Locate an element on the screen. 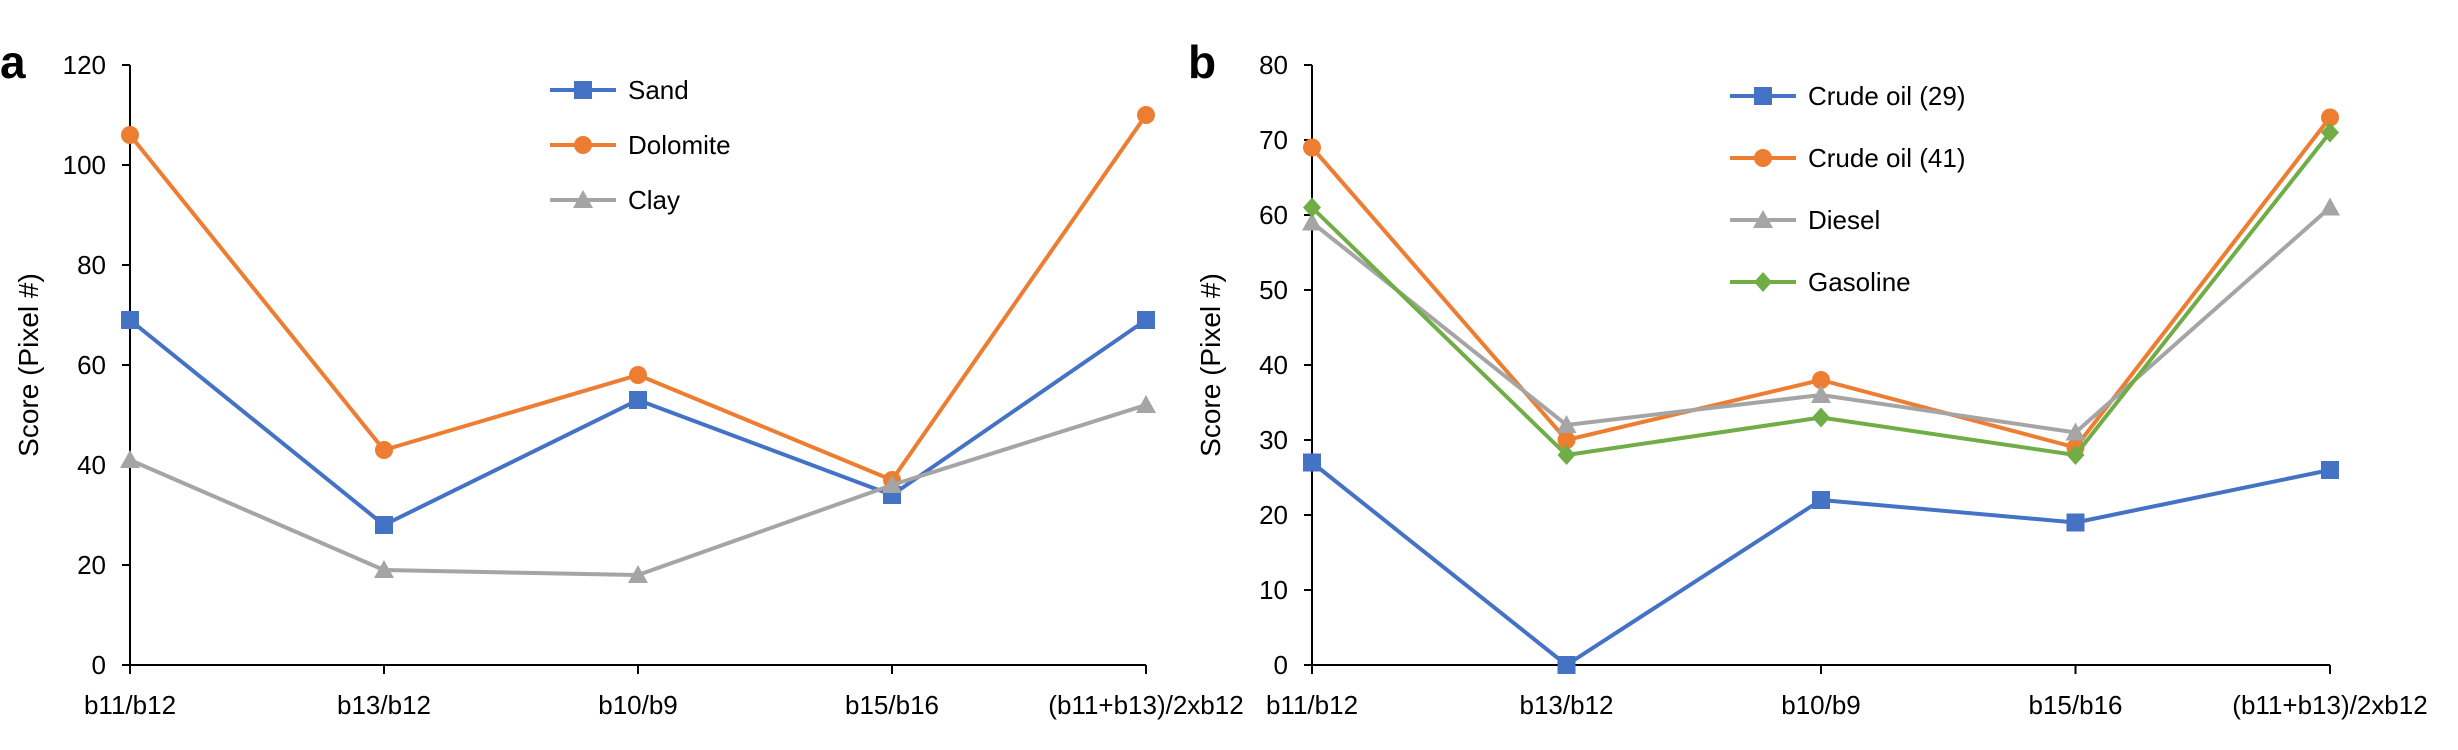 The image size is (2458, 750). panel-letter: b is located at coordinates (1202, 62).